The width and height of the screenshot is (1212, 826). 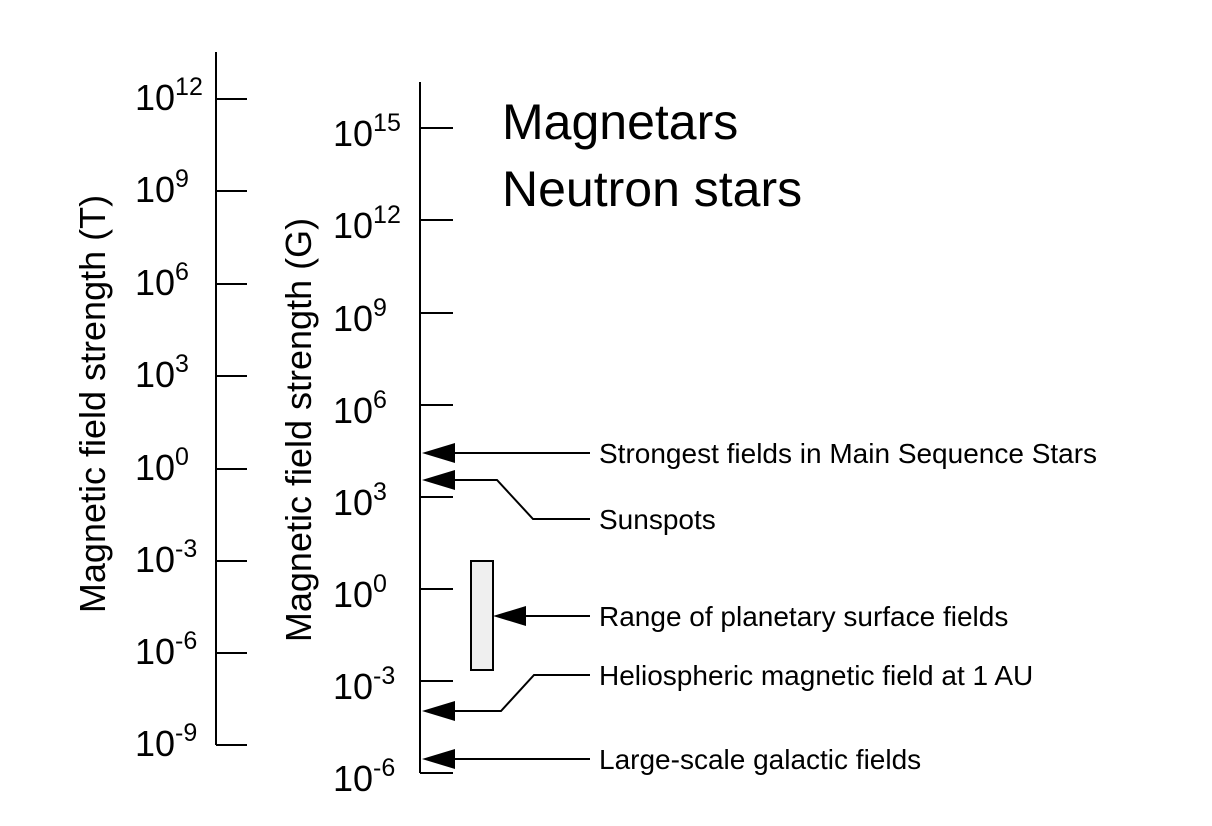 What do you see at coordinates (92, 404) in the screenshot?
I see `left-axis-title: Magnetic field strength (T)` at bounding box center [92, 404].